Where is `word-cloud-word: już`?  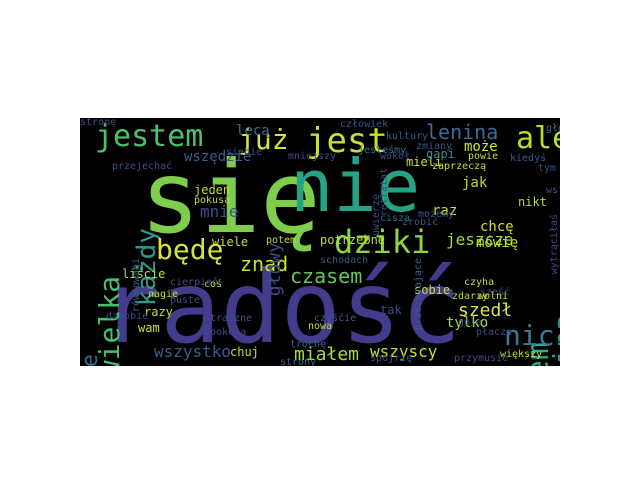 word-cloud-word: już is located at coordinates (263, 139).